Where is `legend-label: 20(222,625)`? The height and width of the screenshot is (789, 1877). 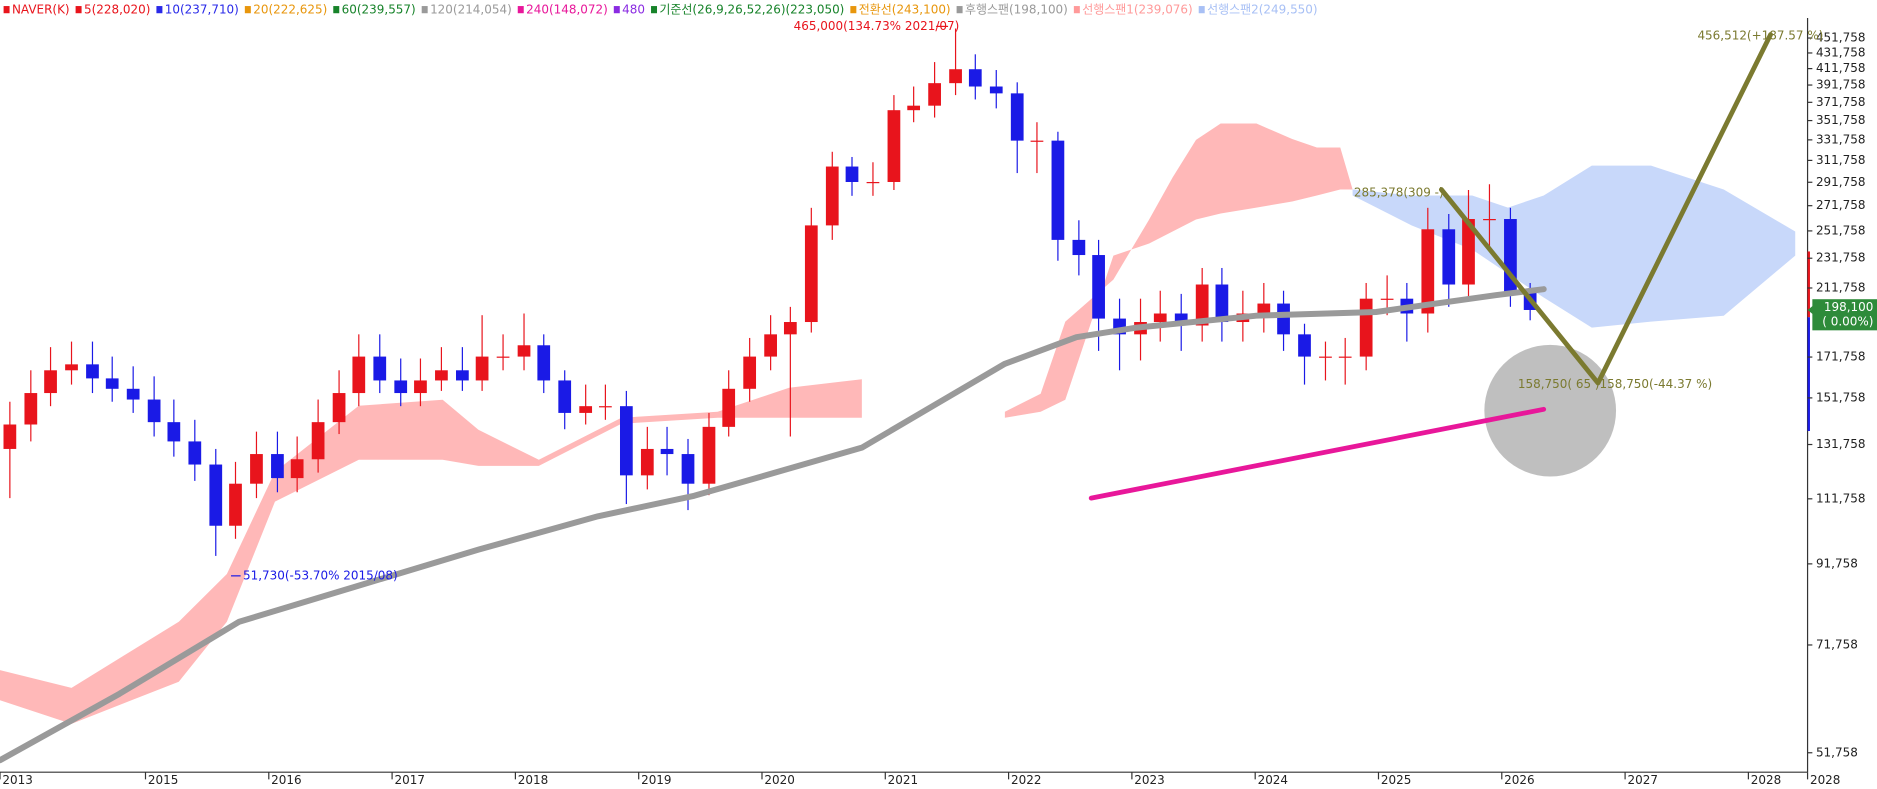
legend-label: 20(222,625) is located at coordinates (290, 10).